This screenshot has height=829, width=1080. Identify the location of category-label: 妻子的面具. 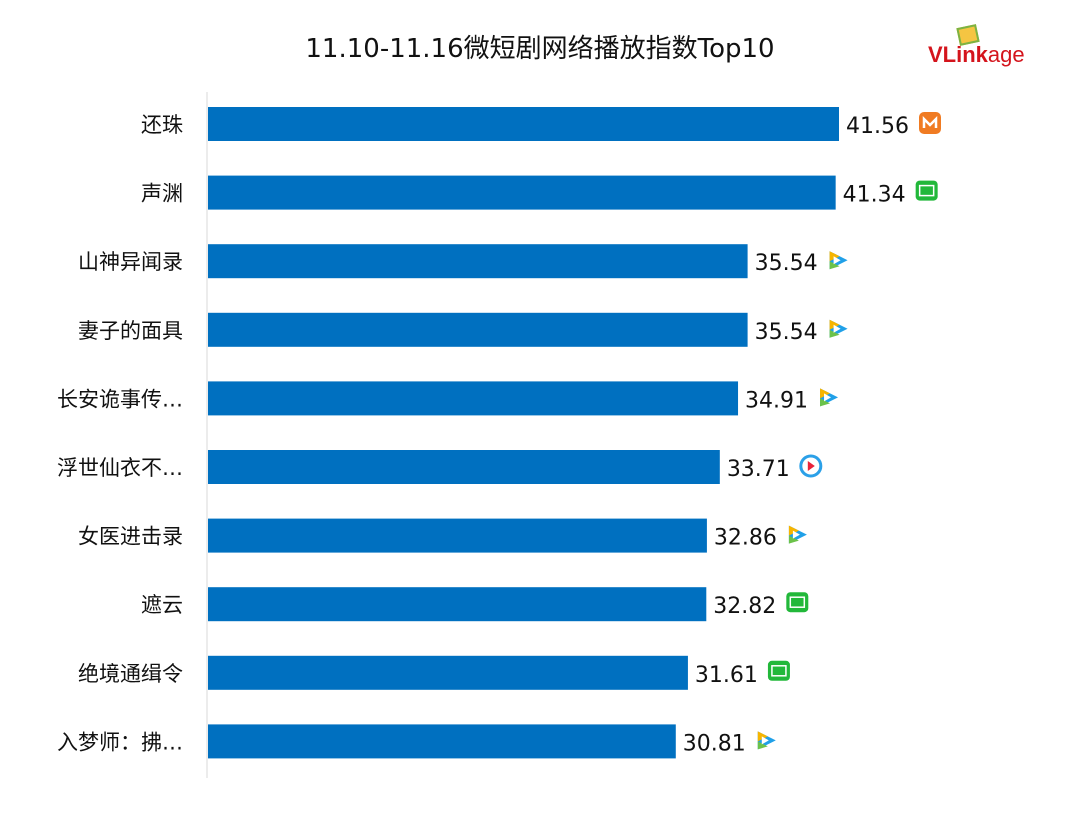
(130, 331).